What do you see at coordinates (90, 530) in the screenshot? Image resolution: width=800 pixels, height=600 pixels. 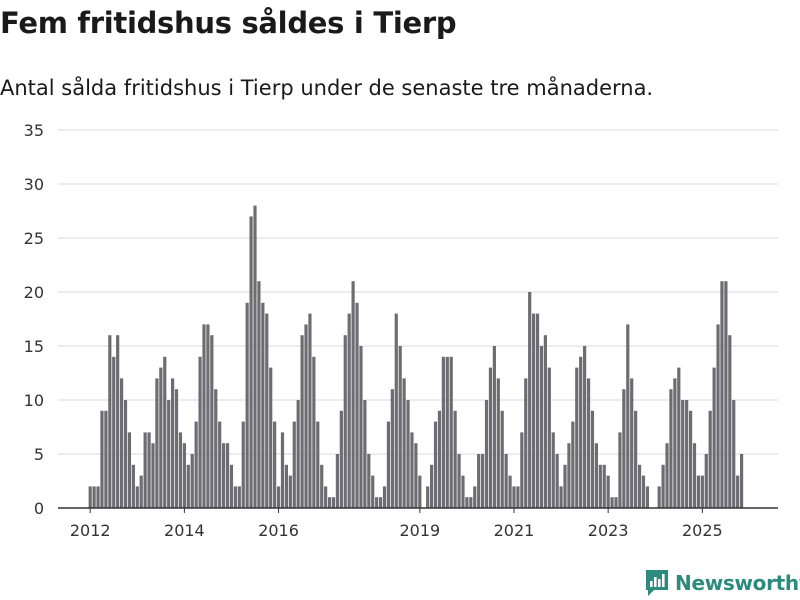 I see `x-tick-label: 2012` at bounding box center [90, 530].